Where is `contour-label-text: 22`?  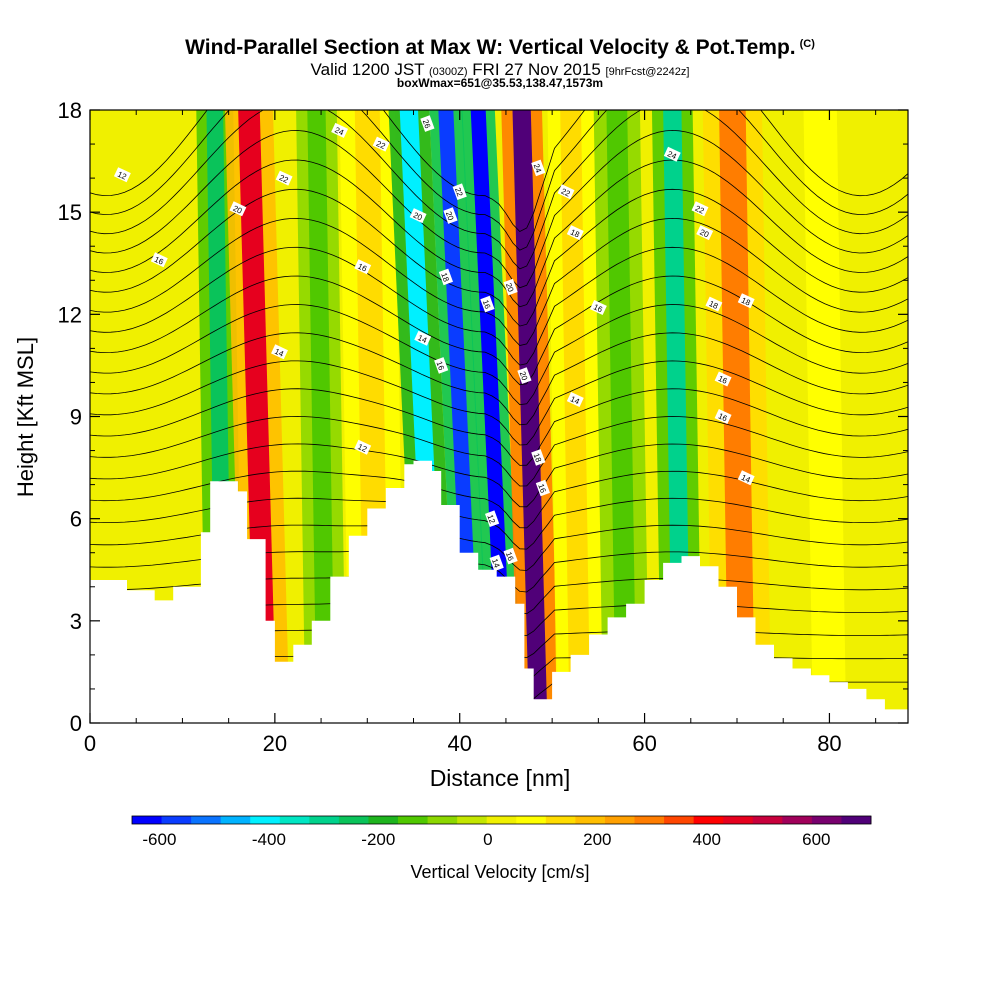 contour-label-text: 22 is located at coordinates (459, 192).